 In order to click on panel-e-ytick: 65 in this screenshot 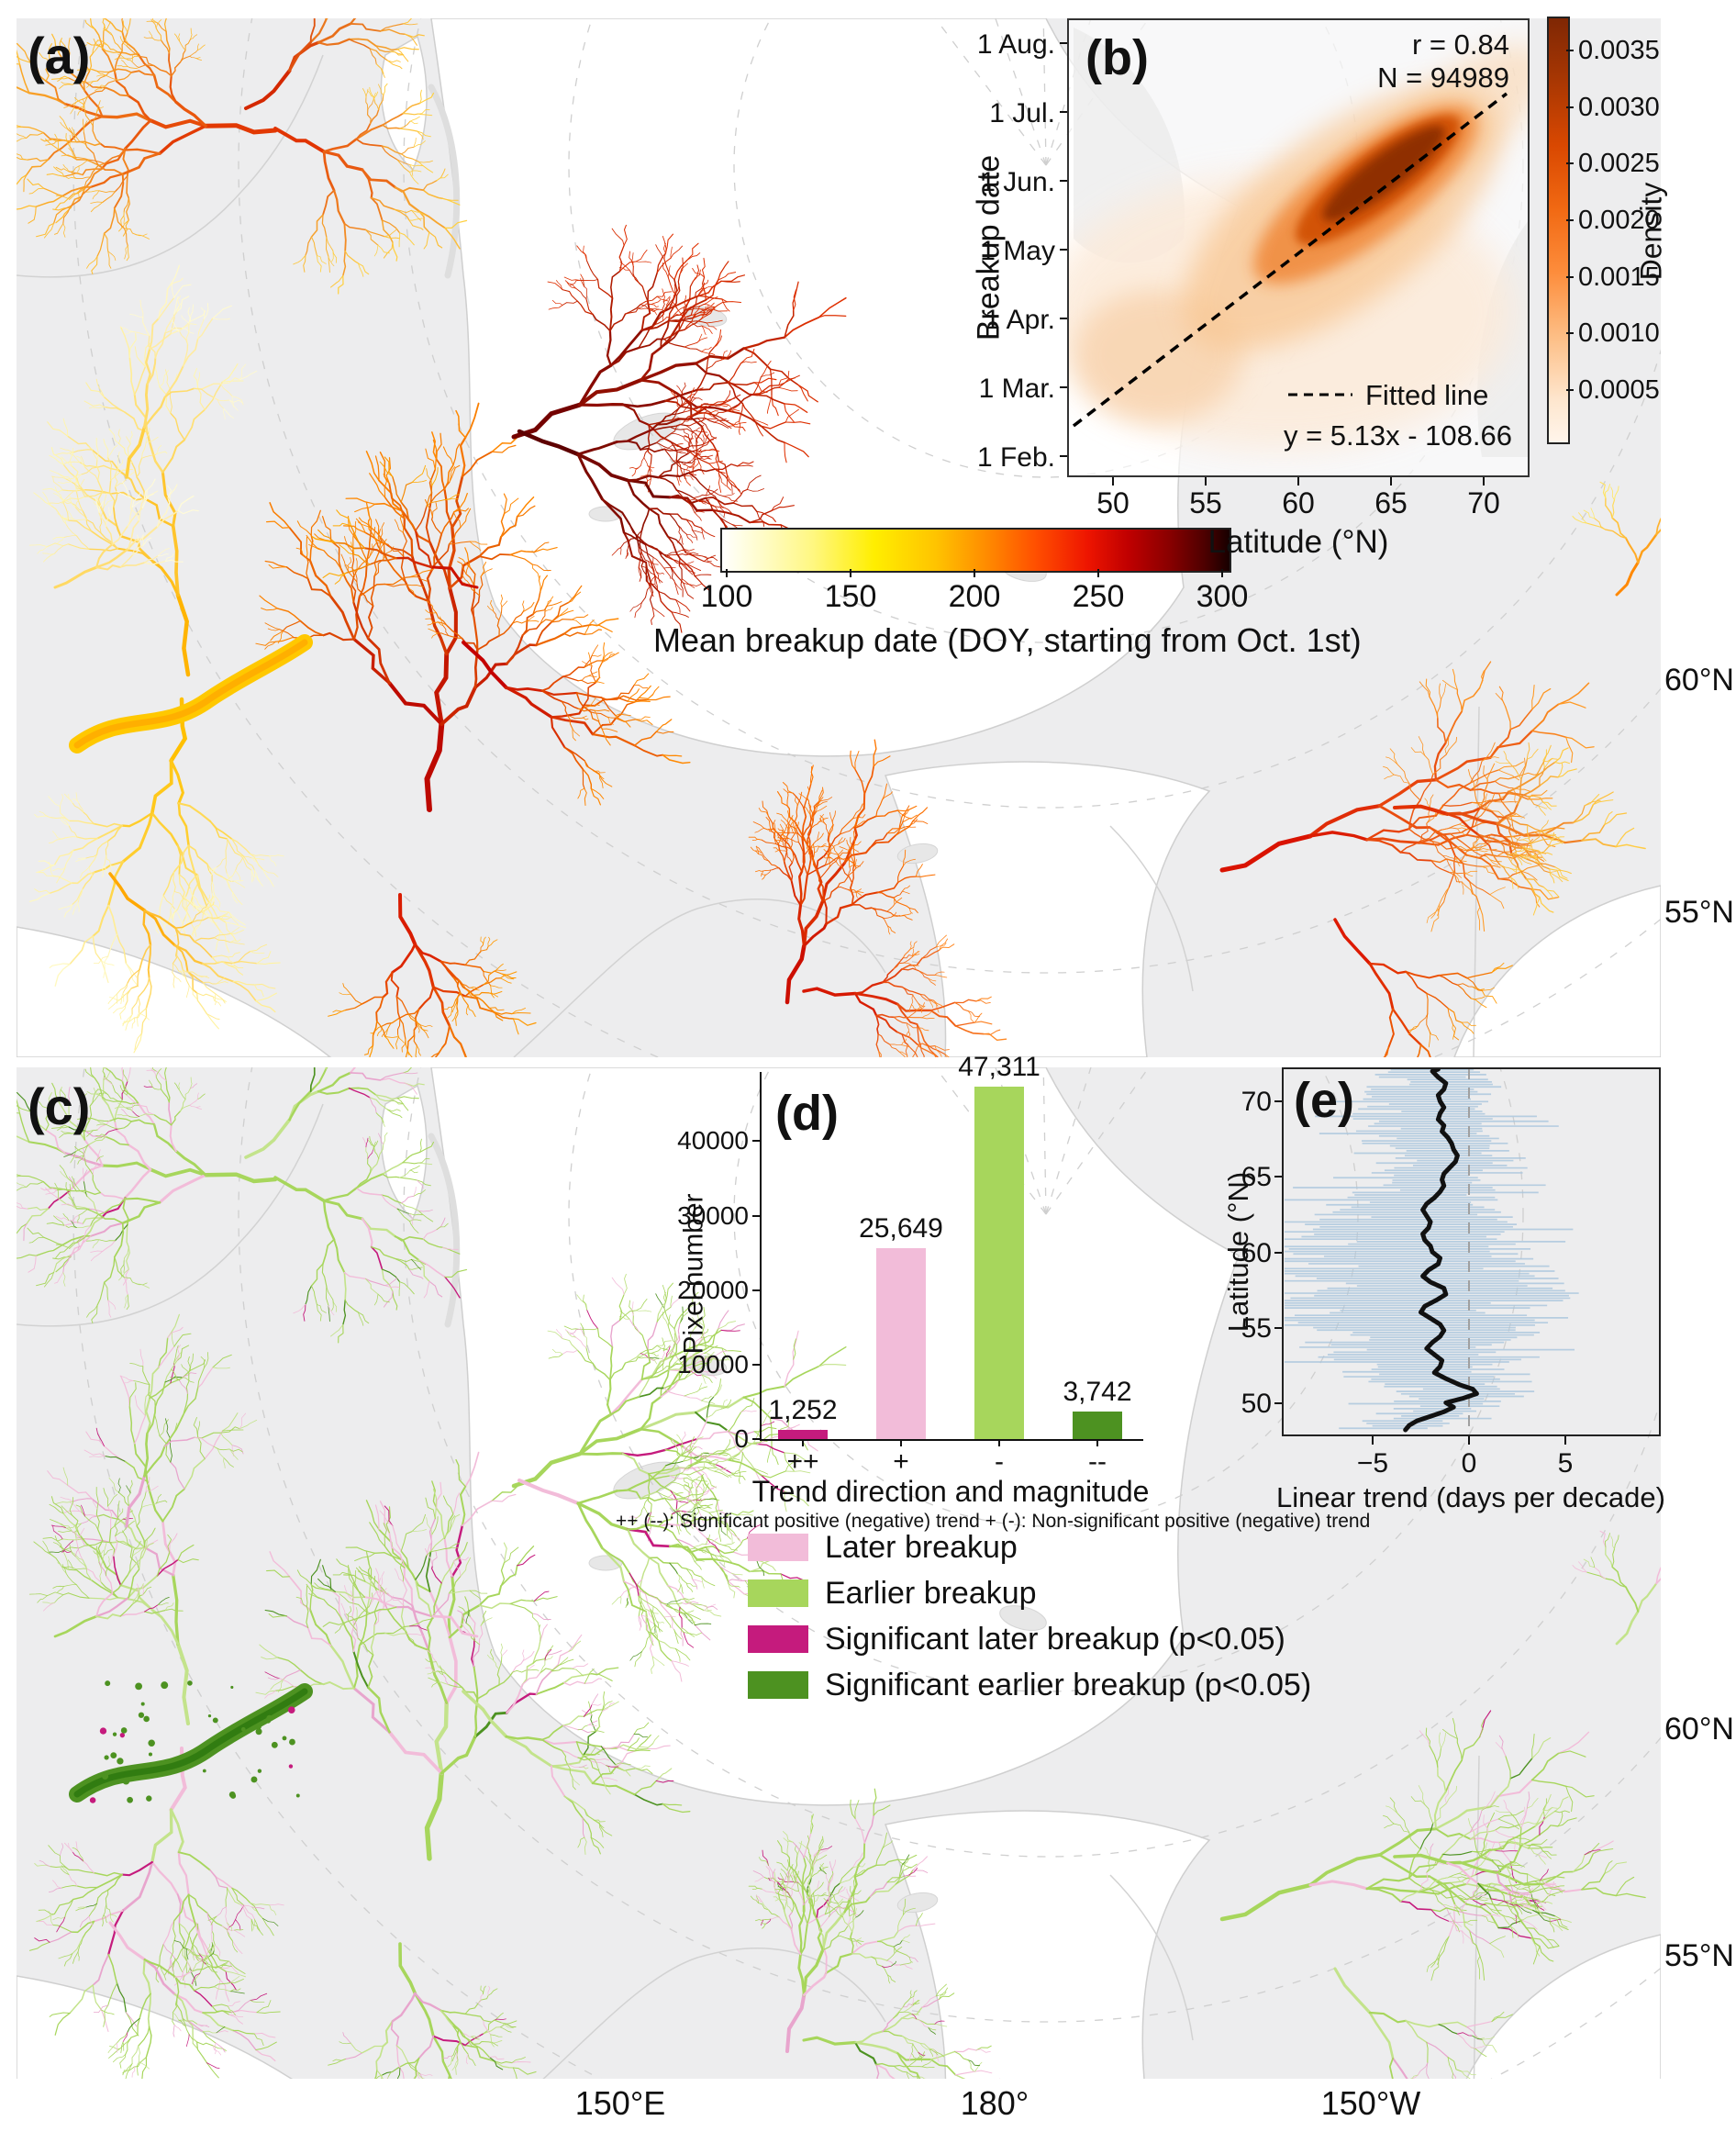, I will do `click(1256, 1177)`.